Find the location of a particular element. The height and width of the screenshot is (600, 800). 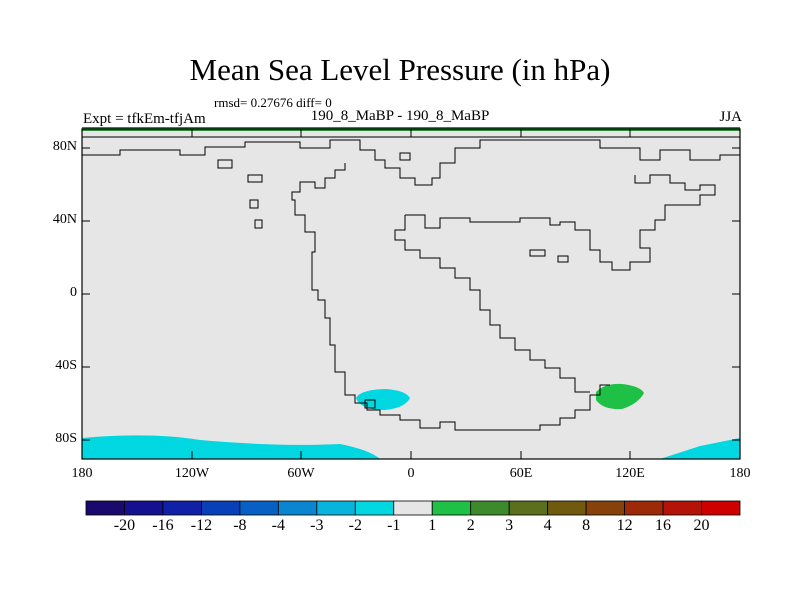

colorbar-tick-label: -2 is located at coordinates (355, 525).